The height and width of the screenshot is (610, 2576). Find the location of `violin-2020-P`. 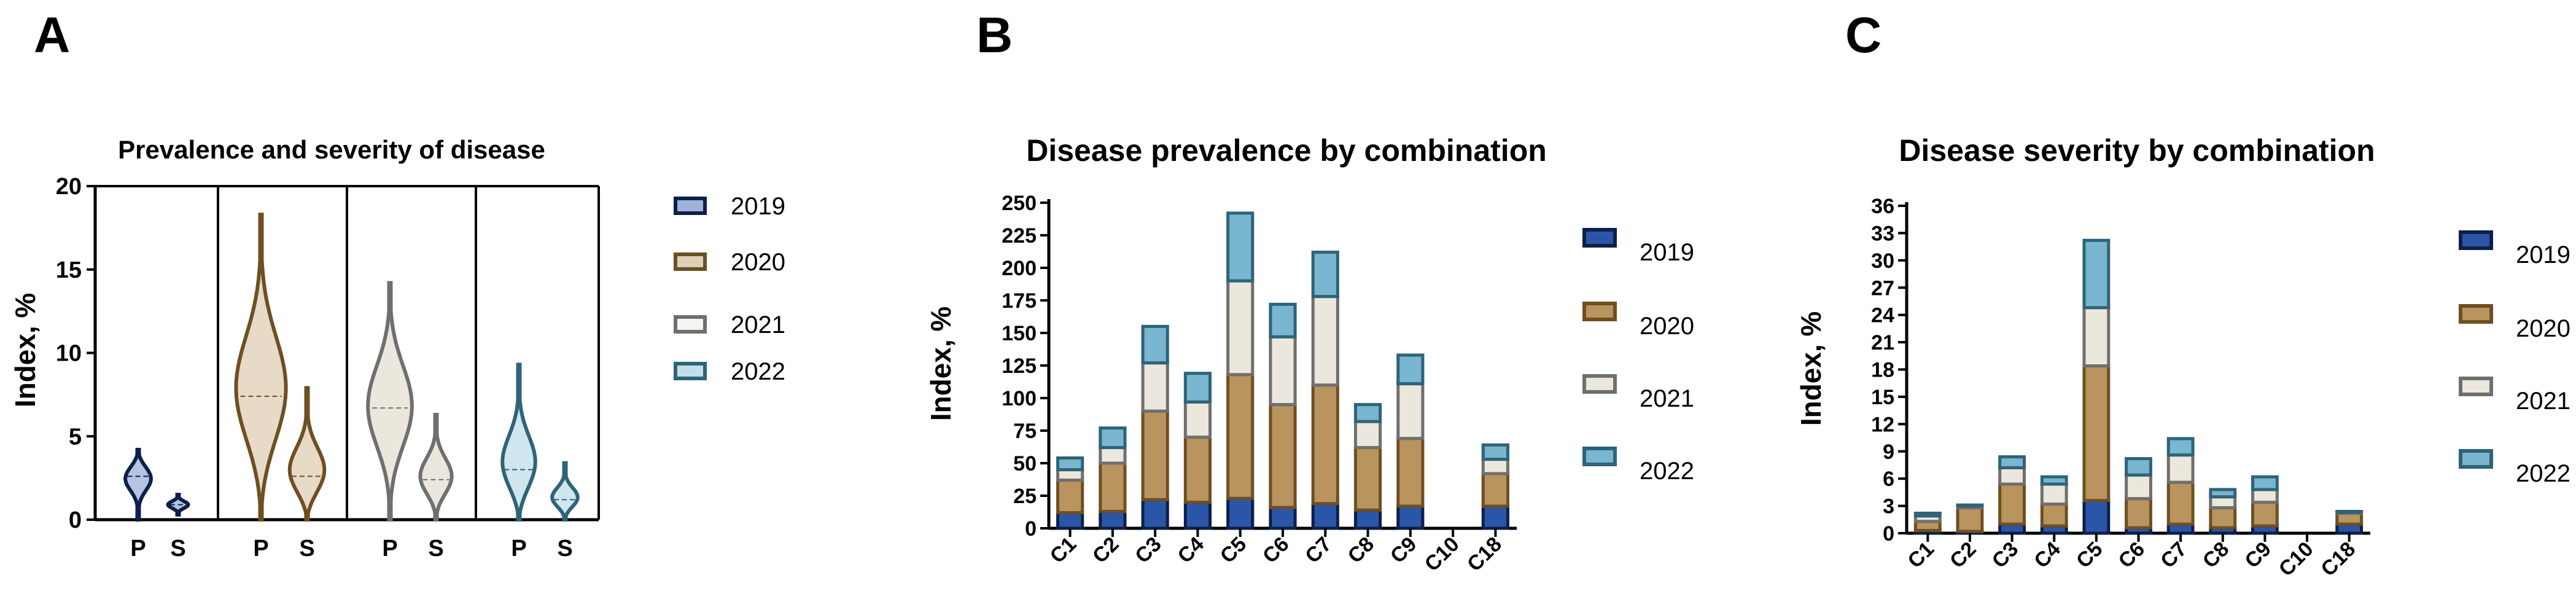

violin-2020-P is located at coordinates (261, 367).